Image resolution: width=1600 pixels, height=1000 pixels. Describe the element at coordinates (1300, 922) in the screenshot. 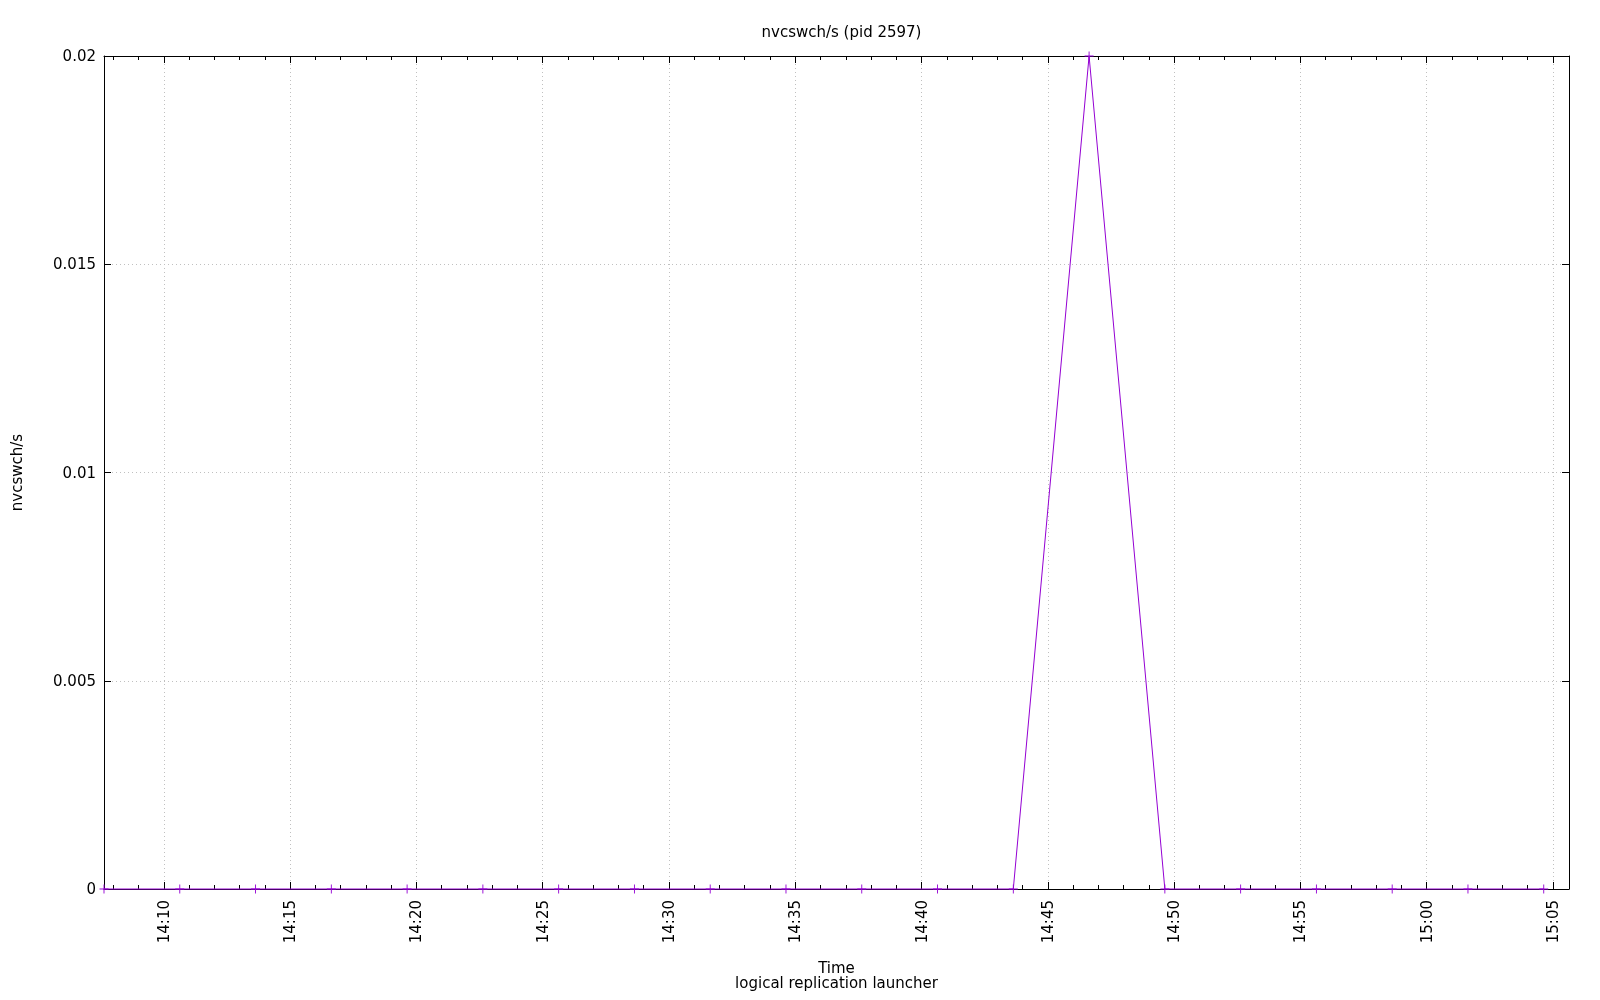

I see `x-tick-label: 14:55` at that location.